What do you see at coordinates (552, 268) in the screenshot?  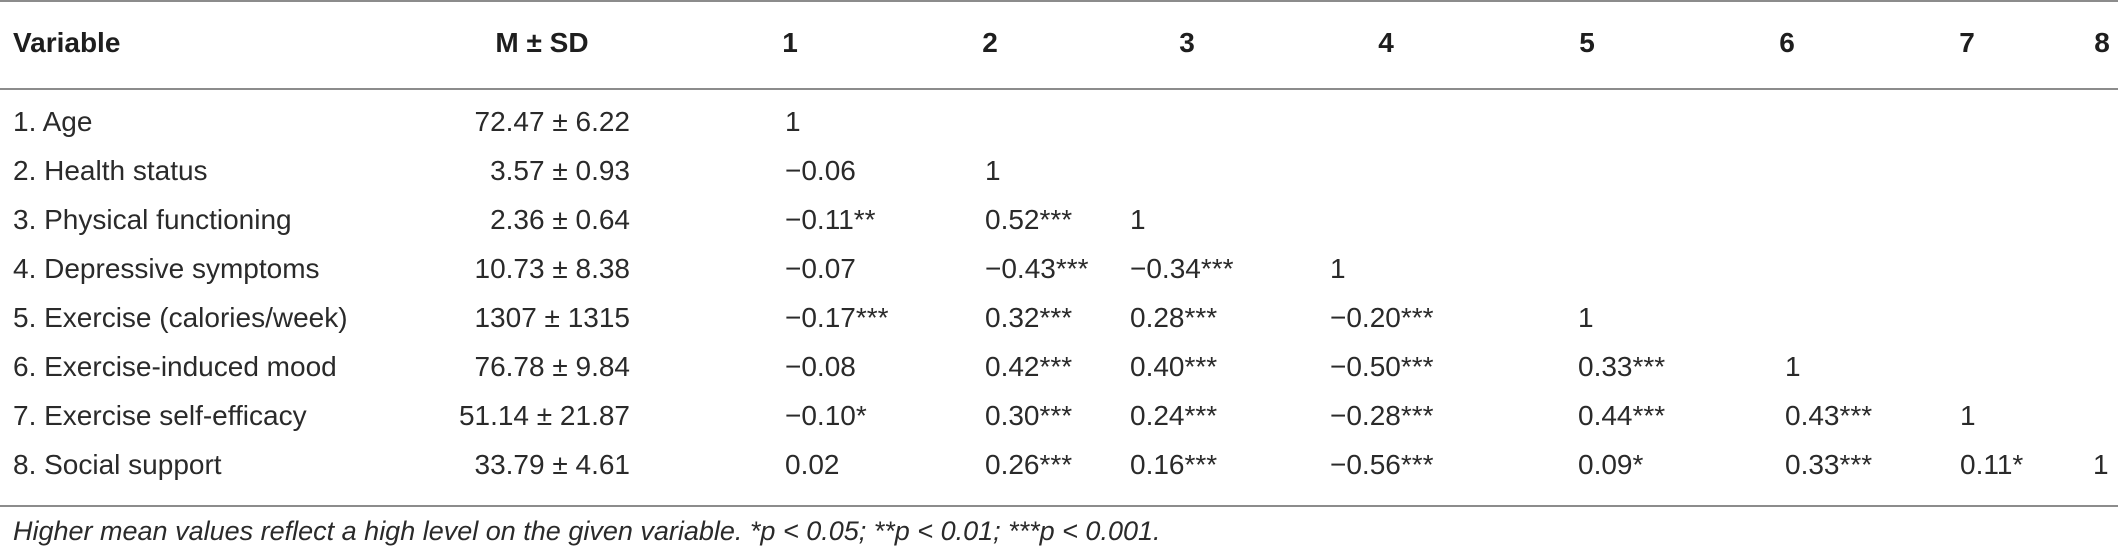 I see `mean-sd-cell: 10.73 ± 8.38` at bounding box center [552, 268].